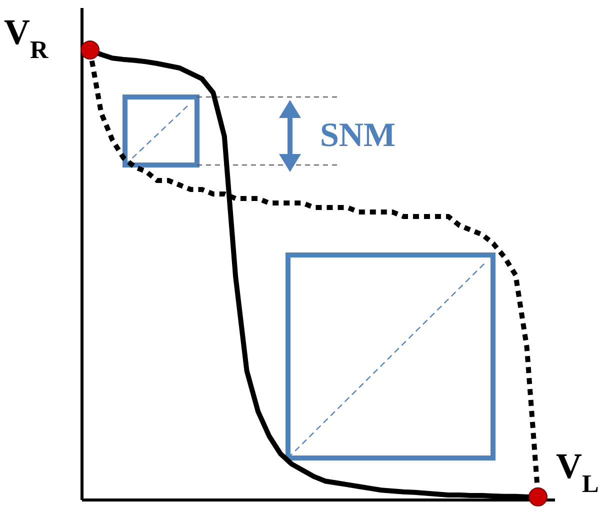 The width and height of the screenshot is (608, 520). What do you see at coordinates (358, 135) in the screenshot?
I see `annotation: SNM` at bounding box center [358, 135].